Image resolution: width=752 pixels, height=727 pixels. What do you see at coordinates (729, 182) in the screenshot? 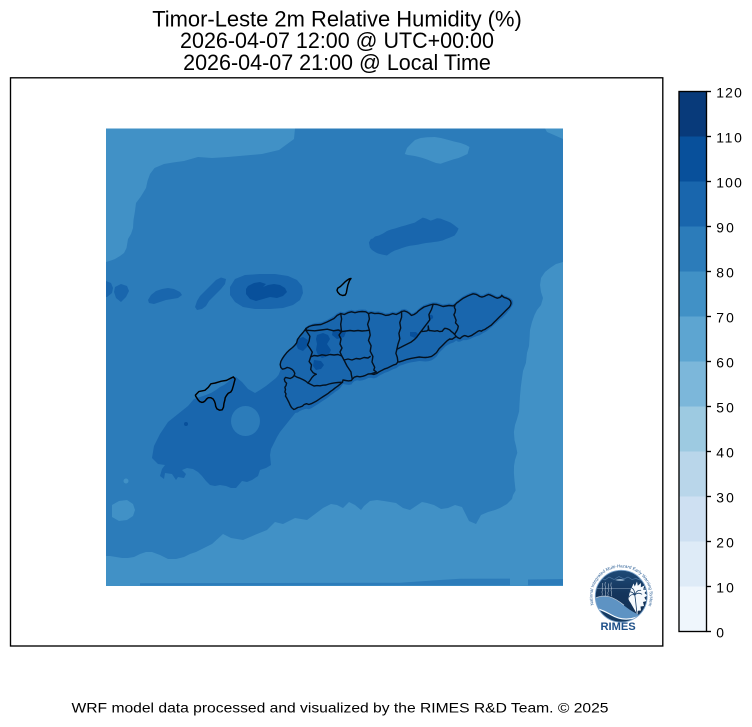
I see `svg-text: 100` at bounding box center [729, 182].